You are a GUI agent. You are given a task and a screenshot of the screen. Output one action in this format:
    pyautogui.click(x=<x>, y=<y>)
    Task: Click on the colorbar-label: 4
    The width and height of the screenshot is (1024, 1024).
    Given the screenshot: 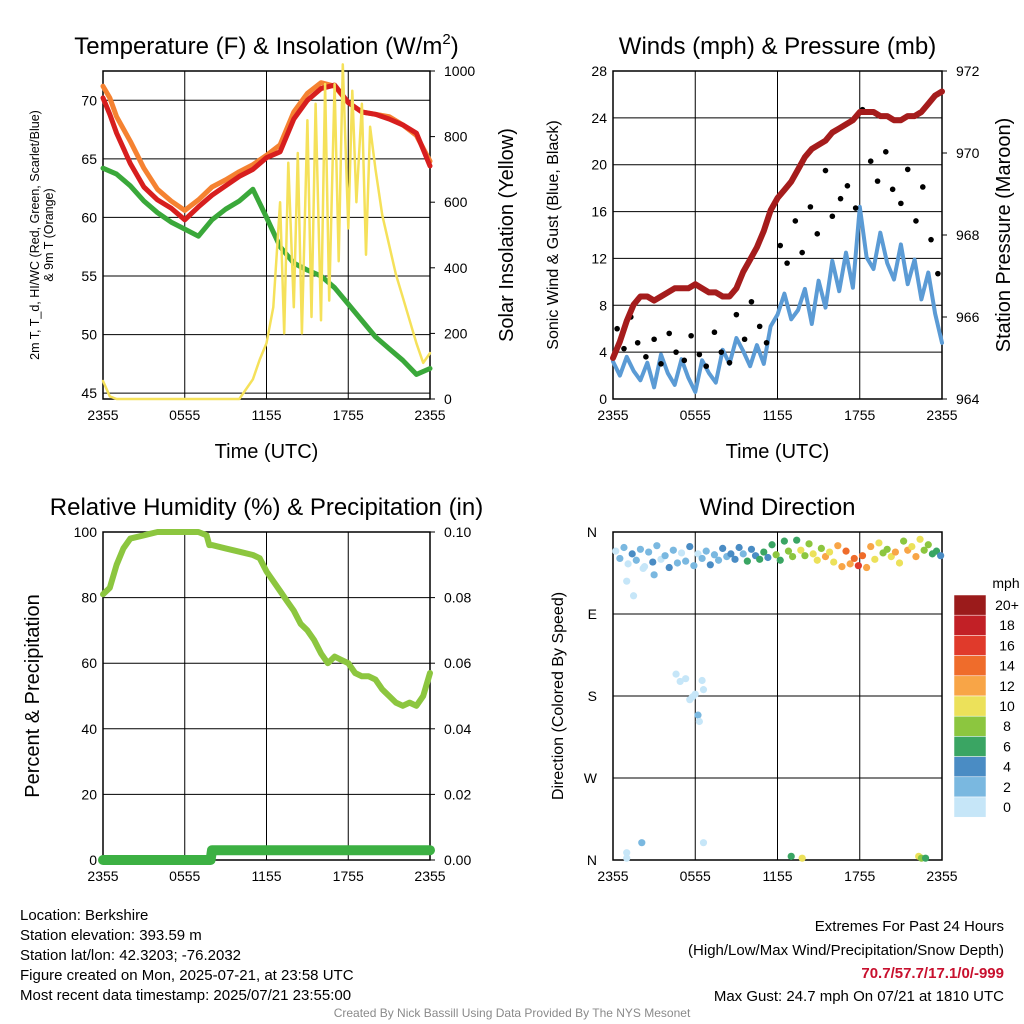 What is the action you would take?
    pyautogui.click(x=1007, y=767)
    